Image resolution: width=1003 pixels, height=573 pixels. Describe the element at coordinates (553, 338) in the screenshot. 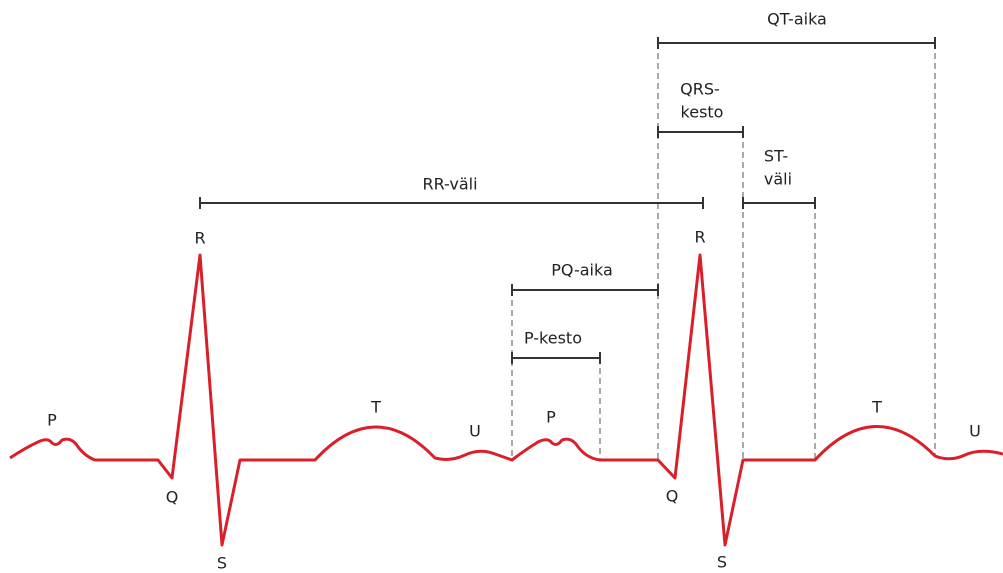

I see `interval-label: P-kesto` at that location.